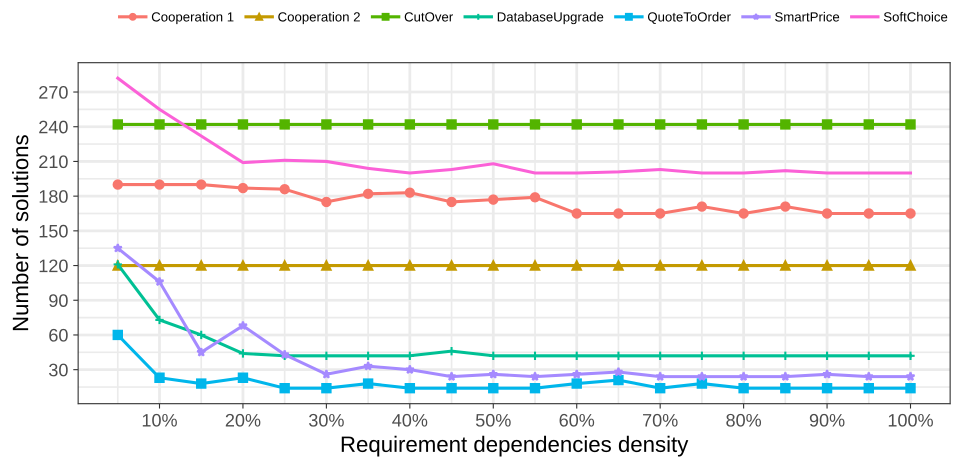 This screenshot has height=464, width=953. Describe the element at coordinates (660, 420) in the screenshot. I see `x-tick-label: 70%` at that location.